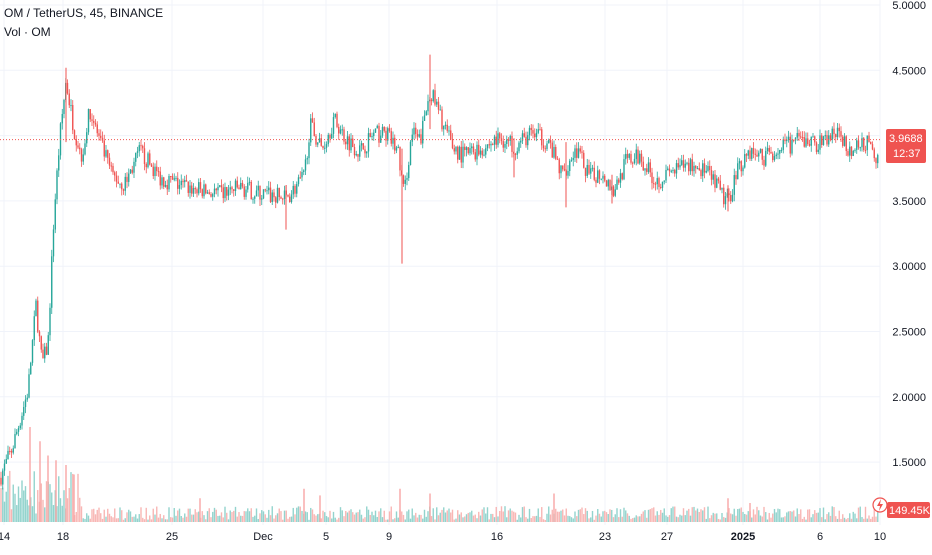 This screenshot has width=932, height=555. I want to click on lightning-icon, so click(880, 505).